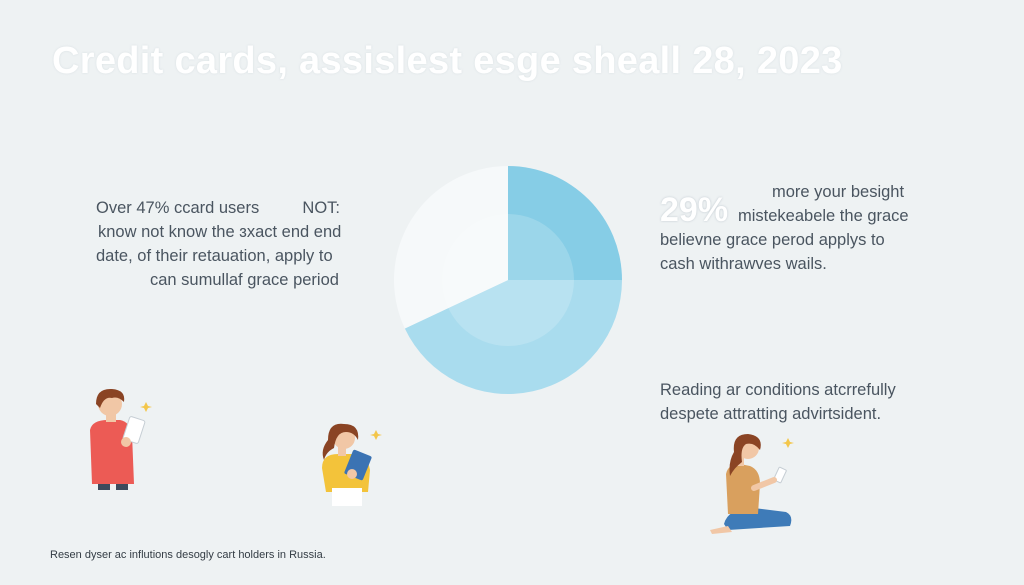 The image size is (1024, 585). I want to click on note-line-2: despete attratting advirtsident., so click(771, 414).